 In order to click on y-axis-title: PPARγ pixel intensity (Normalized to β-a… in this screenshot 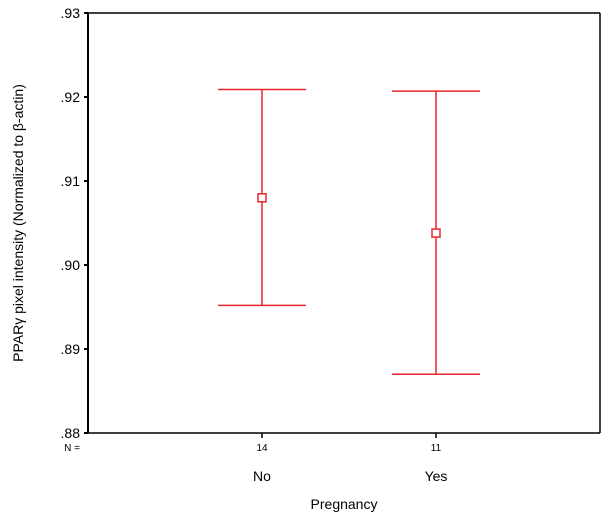, I will do `click(18, 223)`.